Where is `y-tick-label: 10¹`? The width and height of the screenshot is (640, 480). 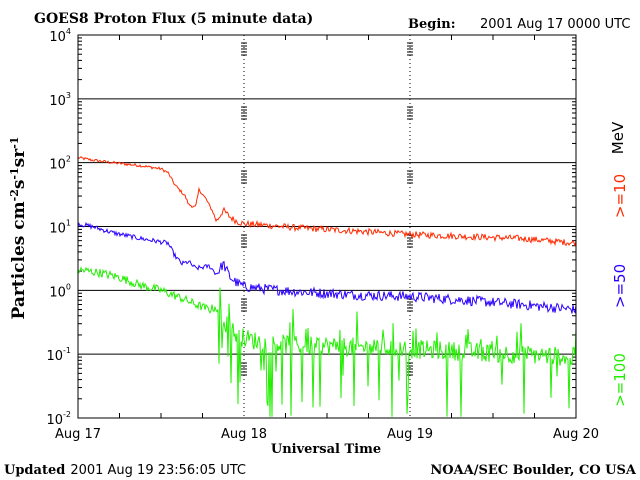 y-tick-label: 10¹ is located at coordinates (60, 228).